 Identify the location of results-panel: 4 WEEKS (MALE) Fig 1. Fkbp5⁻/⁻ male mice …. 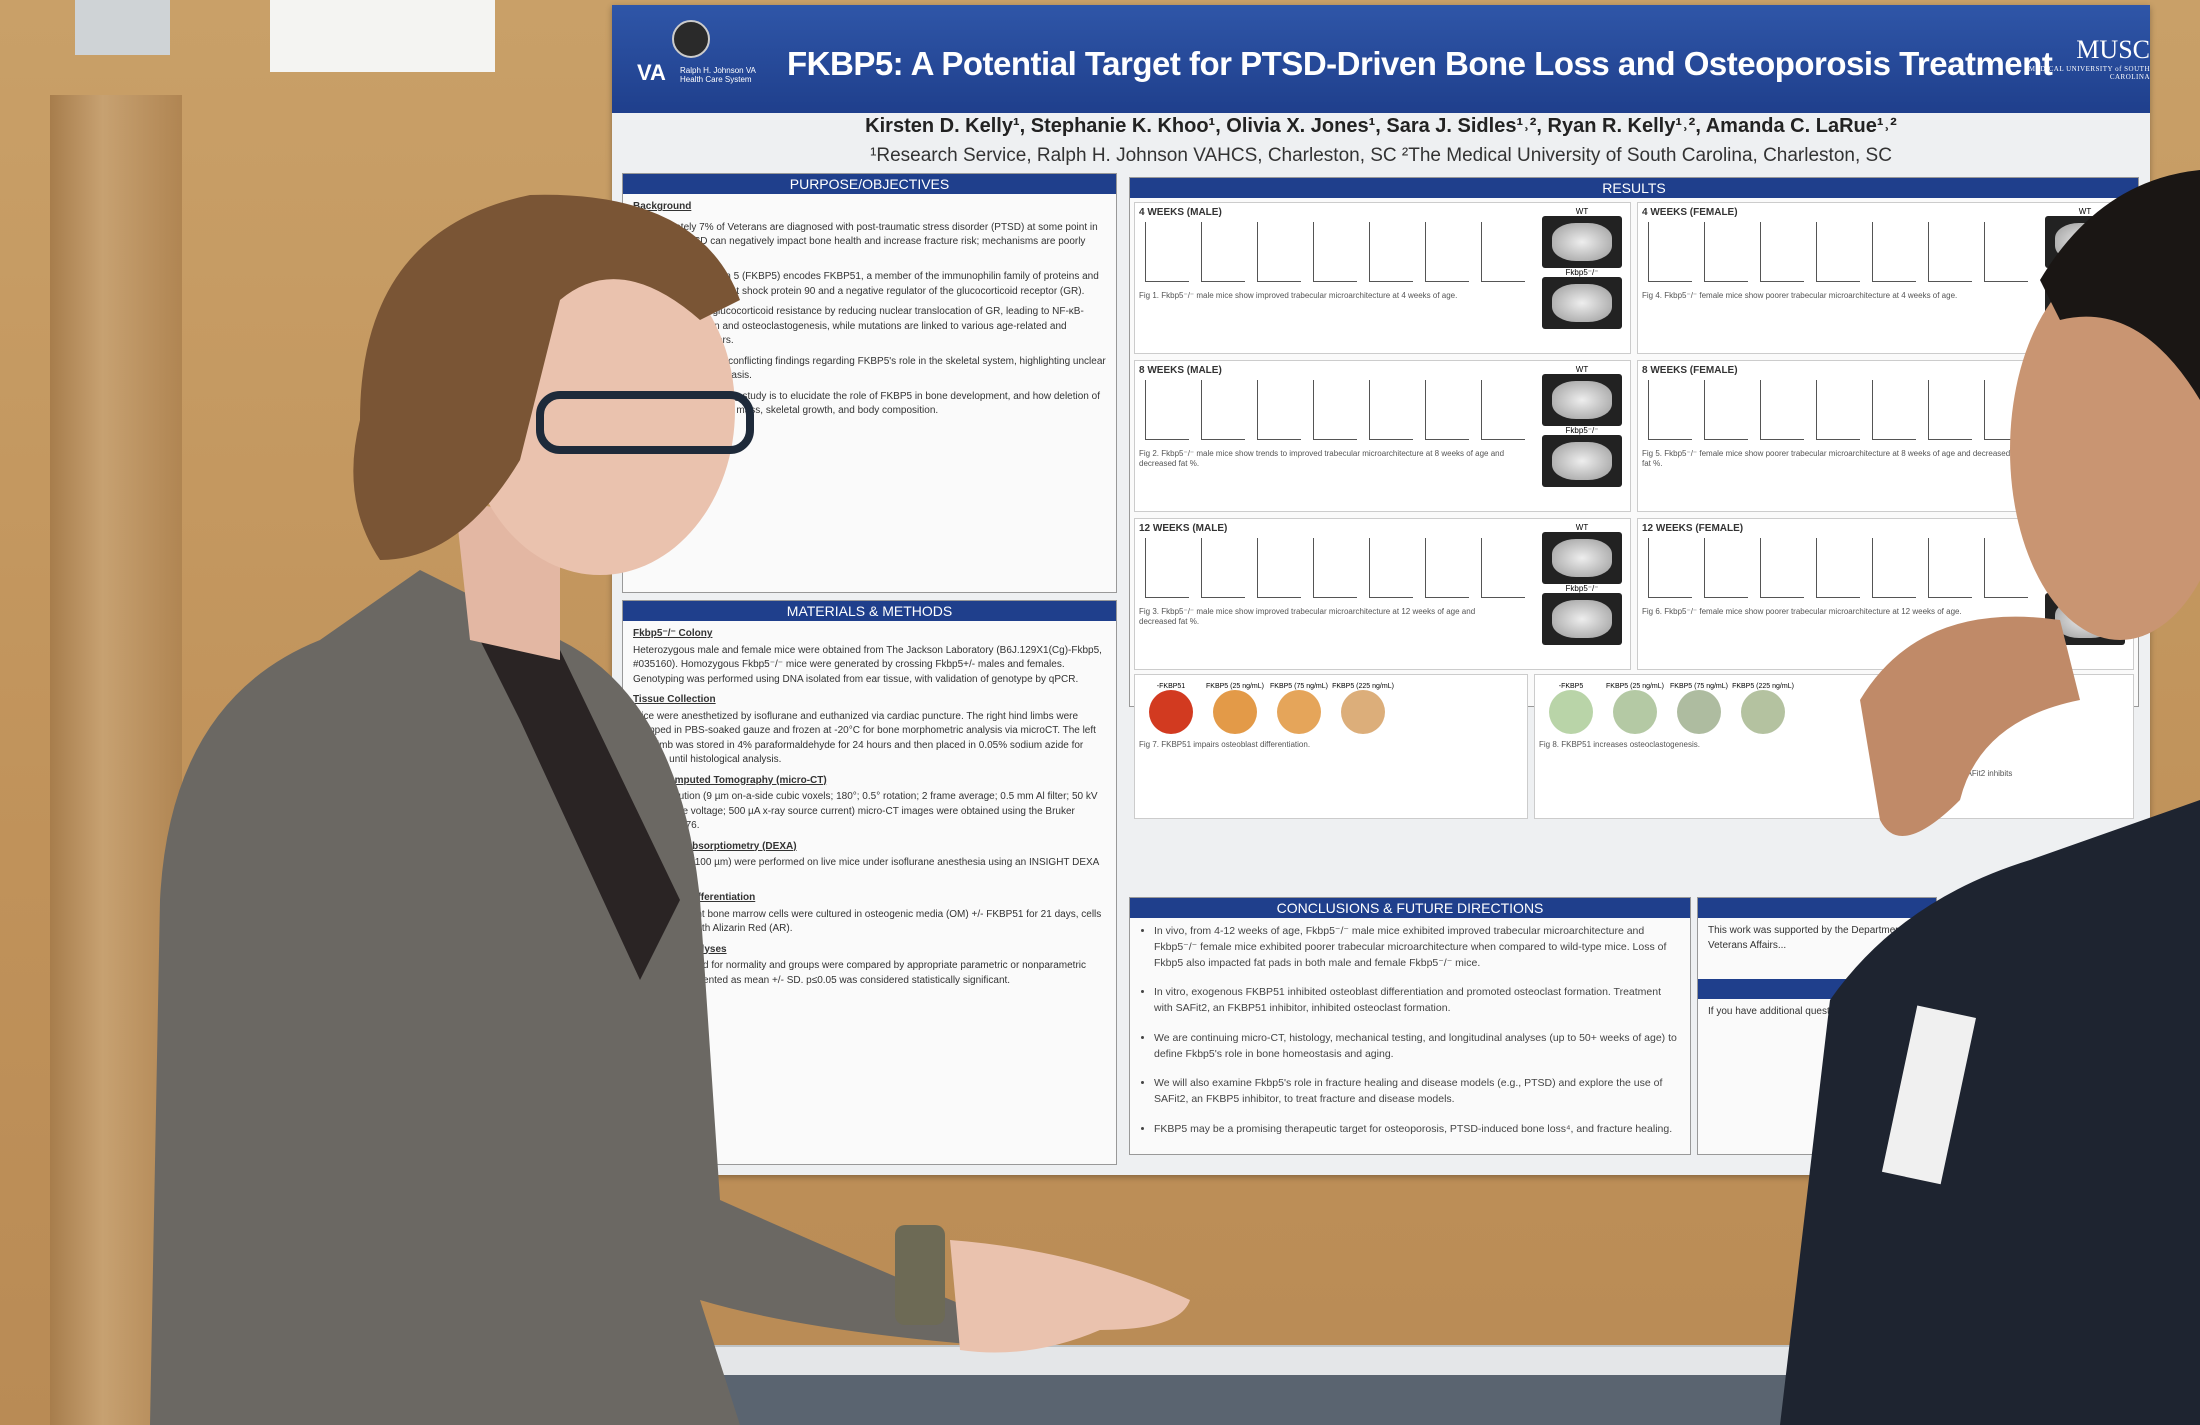
(1382, 278).